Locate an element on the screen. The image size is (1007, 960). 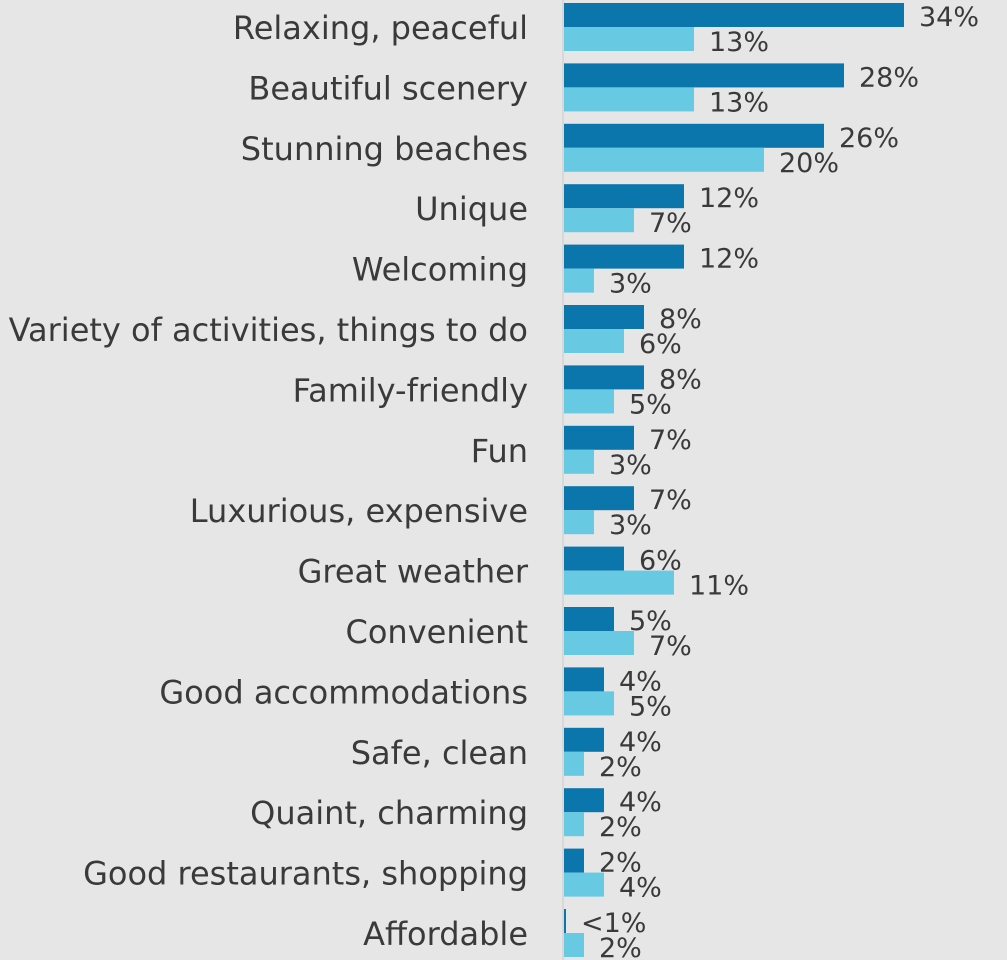
category-label: Luxurious, expensive is located at coordinates (359, 511).